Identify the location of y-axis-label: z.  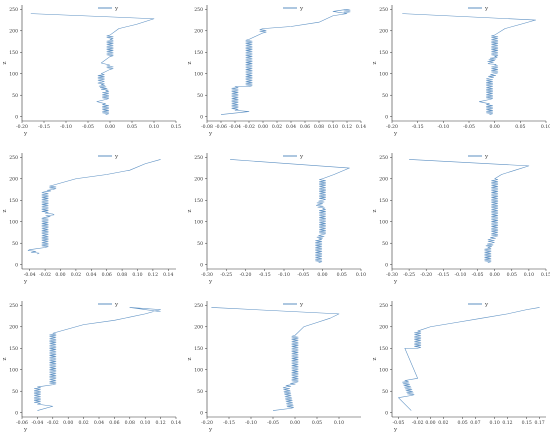
(190, 62).